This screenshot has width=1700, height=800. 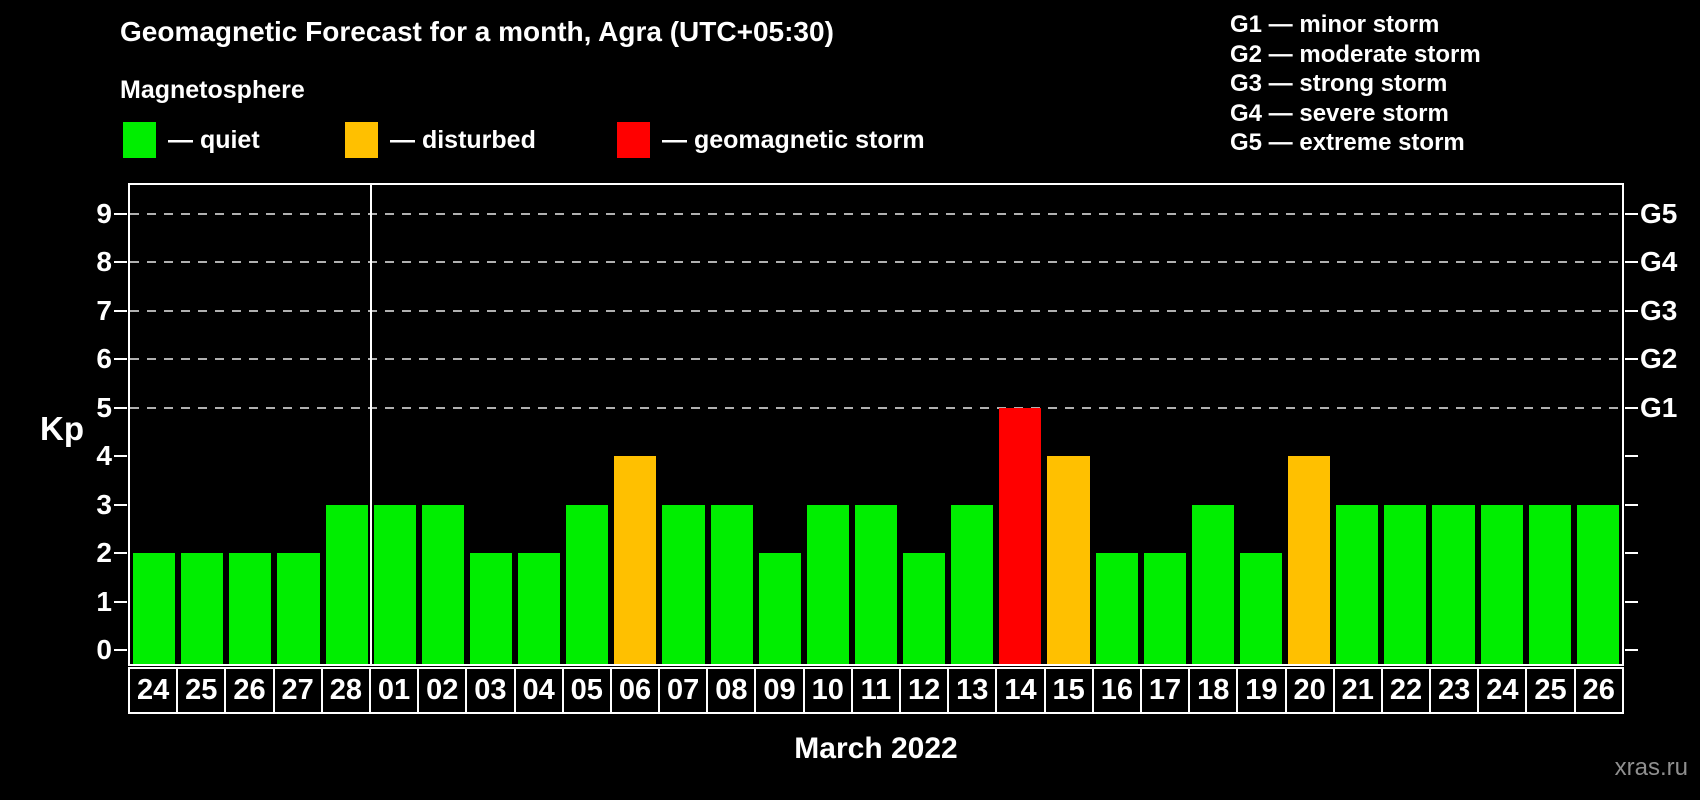 I want to click on day-label: 14, so click(x=1020, y=690).